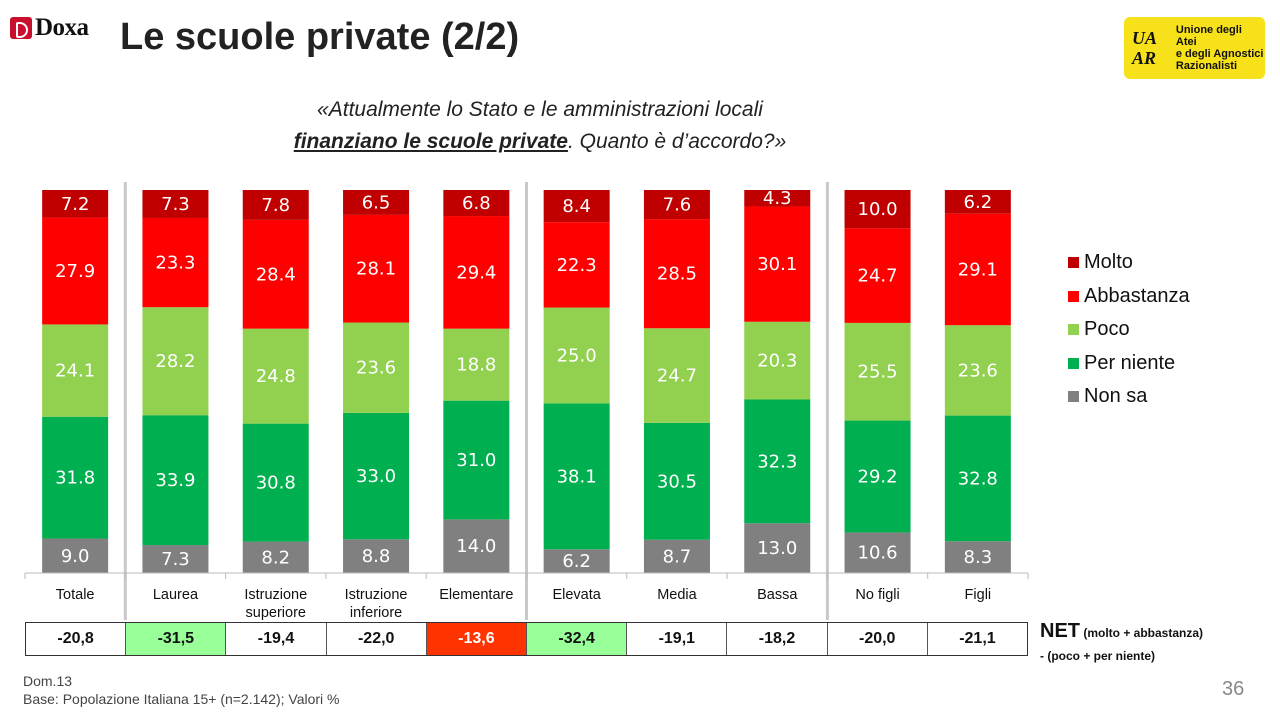  I want to click on data-label-abbastanza-10: 29.1, so click(978, 269).